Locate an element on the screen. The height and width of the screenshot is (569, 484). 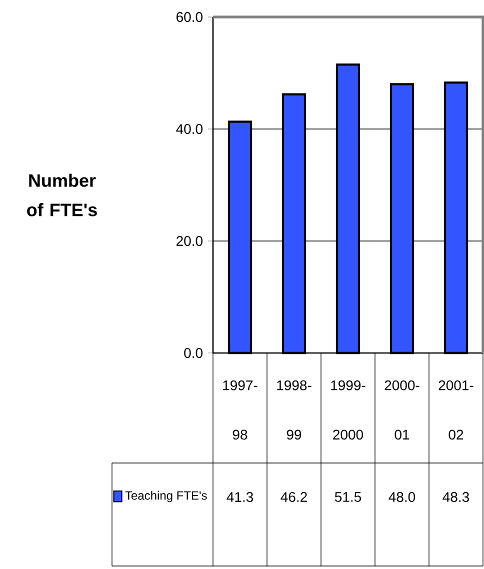
y-tick-label: 0.0 is located at coordinates (193, 353).